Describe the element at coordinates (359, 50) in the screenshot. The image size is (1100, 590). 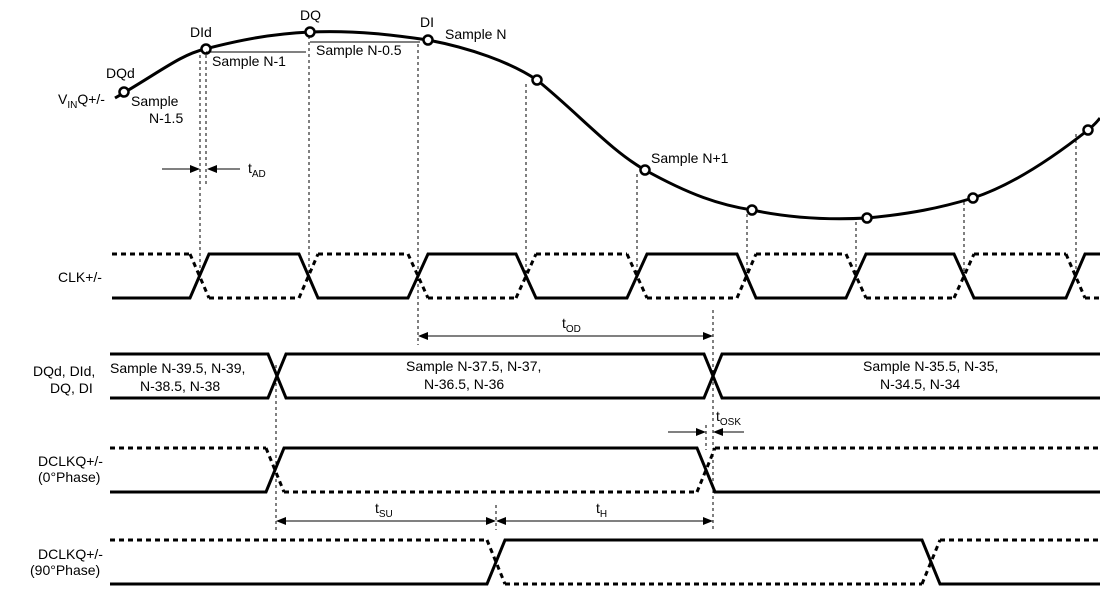
I see `label-sample-n-0-5: Sample N-0.5` at that location.